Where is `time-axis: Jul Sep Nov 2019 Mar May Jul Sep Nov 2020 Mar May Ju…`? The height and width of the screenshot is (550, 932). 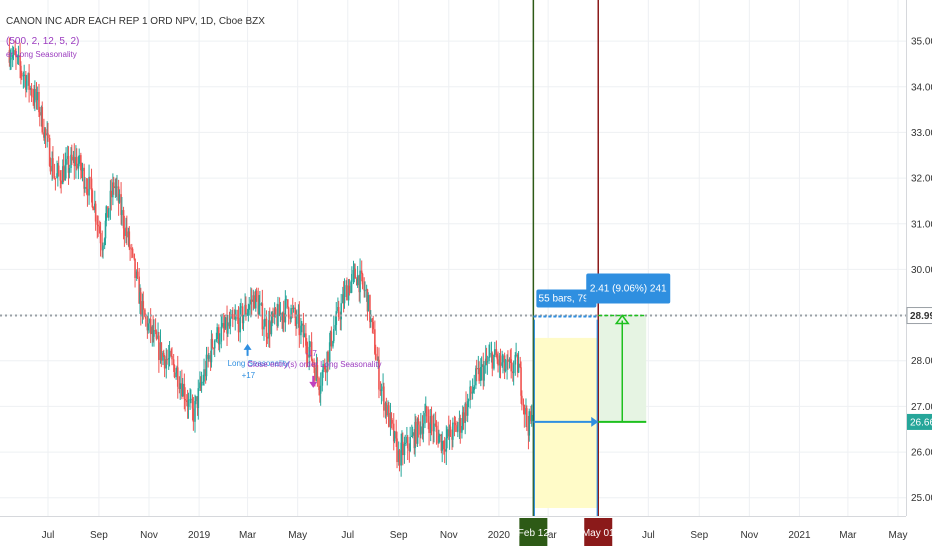 time-axis: Jul Sep Nov 2019 Mar May Jul Sep Nov 2020 Mar May Ju… is located at coordinates (453, 531).